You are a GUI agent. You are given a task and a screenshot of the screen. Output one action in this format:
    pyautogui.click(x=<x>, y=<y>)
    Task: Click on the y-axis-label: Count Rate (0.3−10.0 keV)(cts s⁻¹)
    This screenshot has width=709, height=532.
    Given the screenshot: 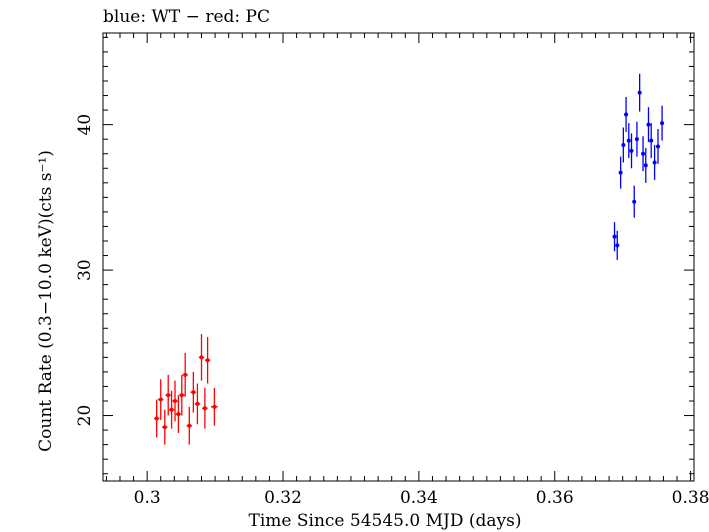 What is the action you would take?
    pyautogui.click(x=46, y=301)
    